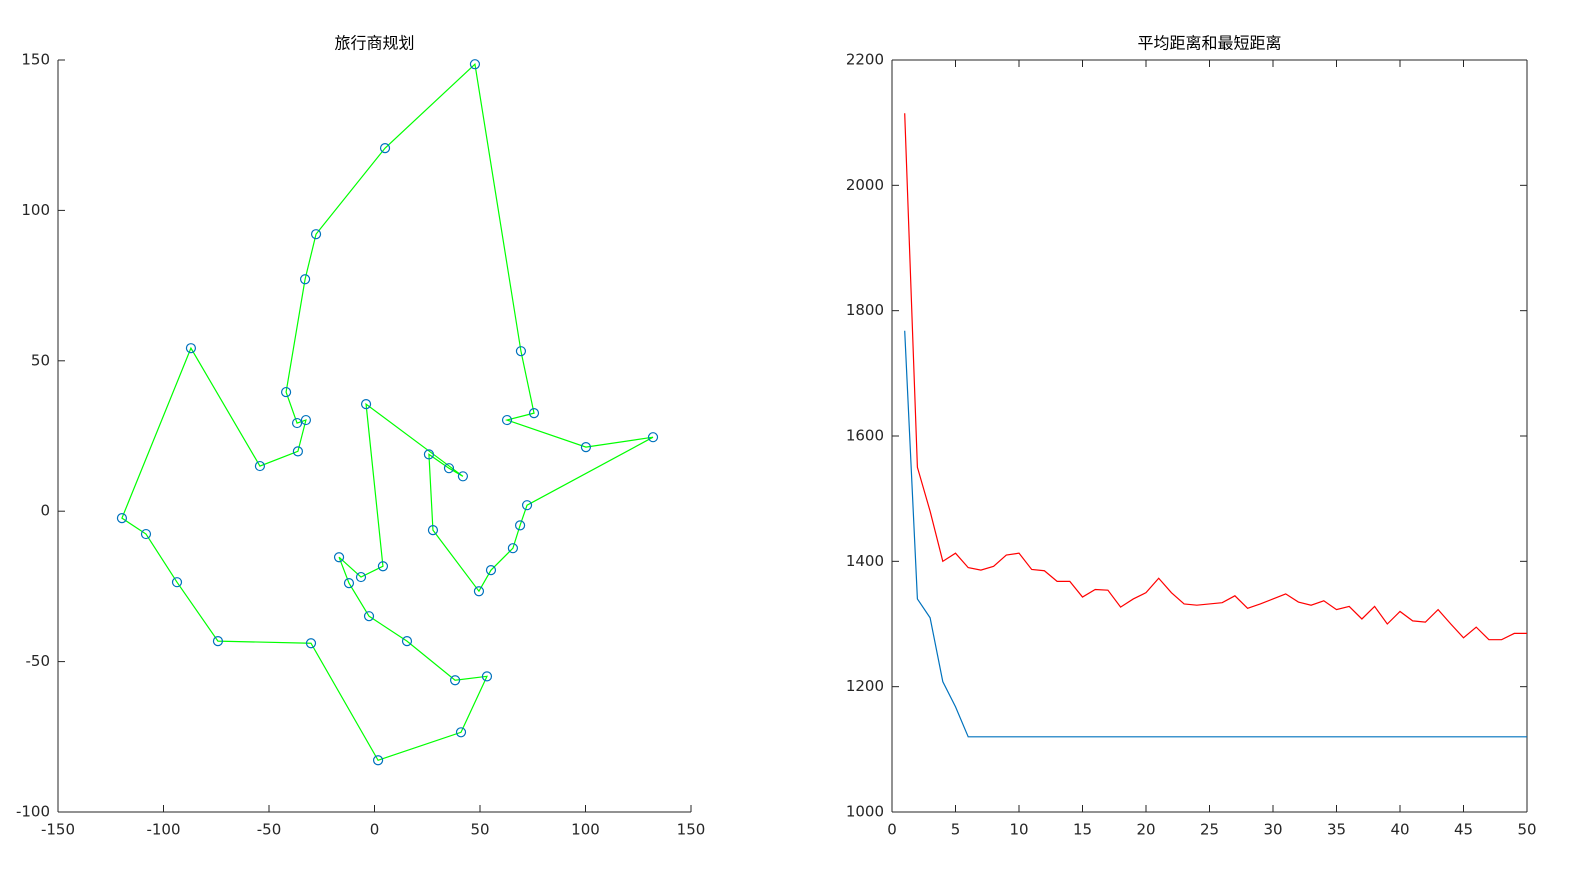 Image resolution: width=1587 pixels, height=878 pixels. What do you see at coordinates (35, 210) in the screenshot?
I see `y-tick-label: 100` at bounding box center [35, 210].